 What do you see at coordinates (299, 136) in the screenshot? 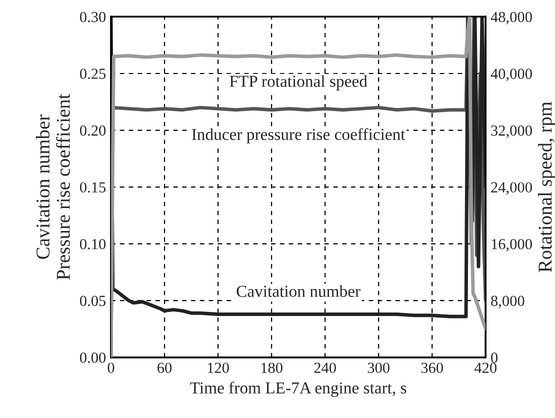
I see `series-label: Inducer pressure rise coefficient` at bounding box center [299, 136].